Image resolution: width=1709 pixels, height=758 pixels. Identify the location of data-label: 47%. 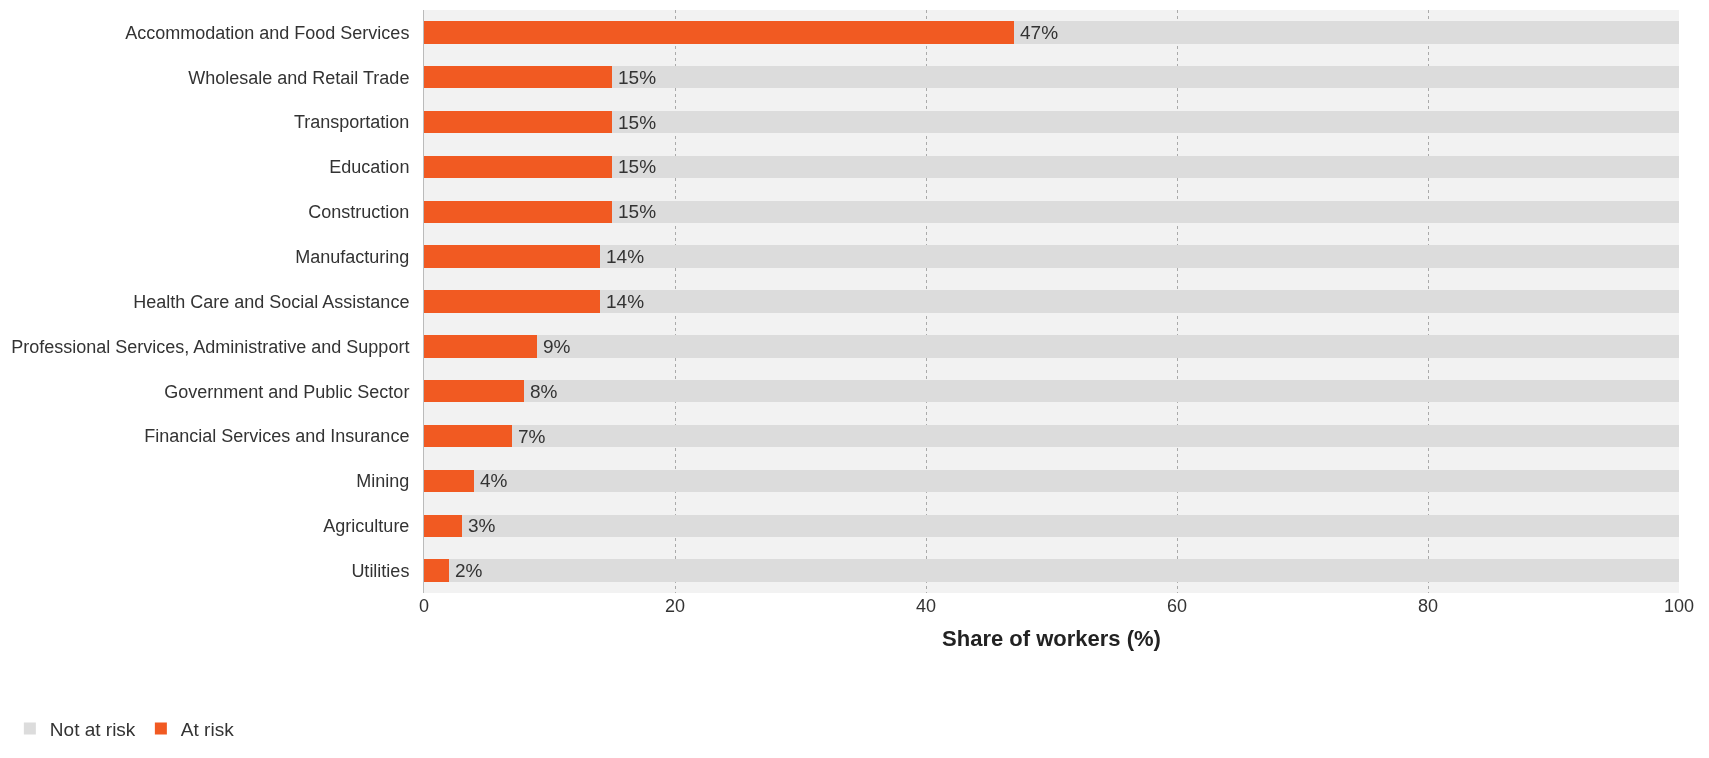
(1039, 32).